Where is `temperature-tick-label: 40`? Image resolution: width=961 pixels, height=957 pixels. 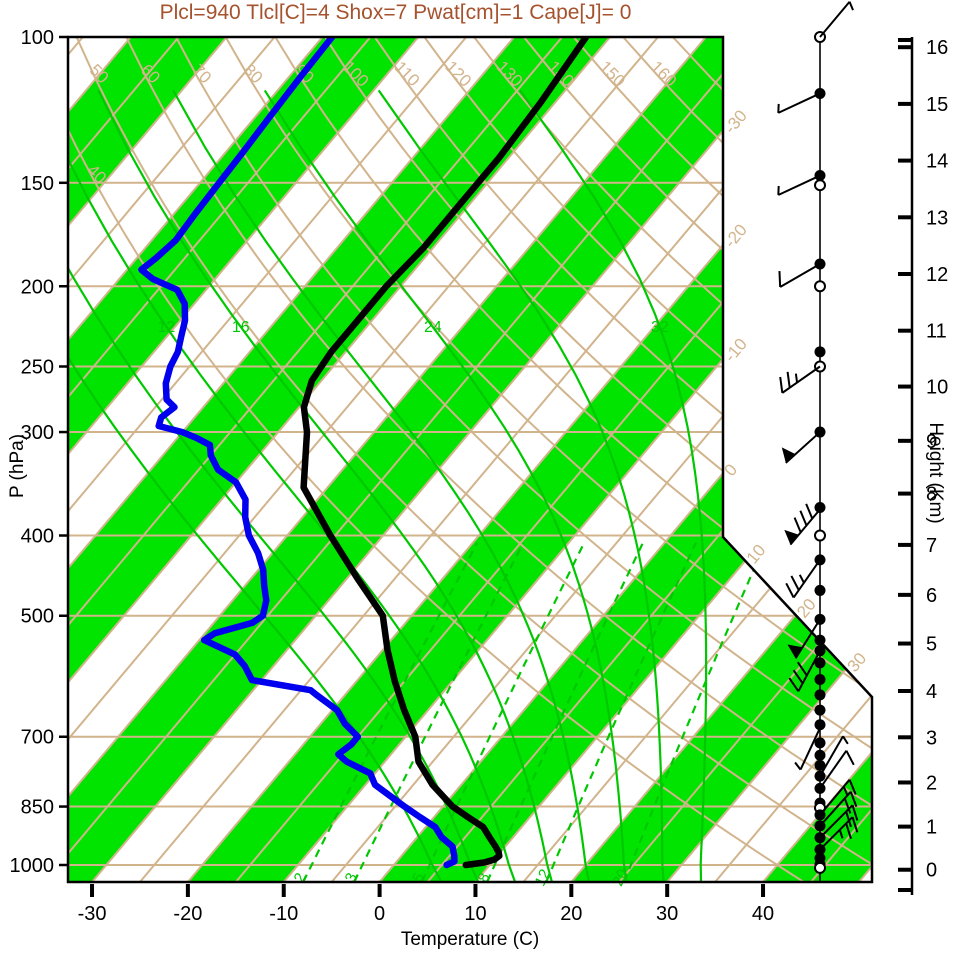 temperature-tick-label: 40 is located at coordinates (763, 914).